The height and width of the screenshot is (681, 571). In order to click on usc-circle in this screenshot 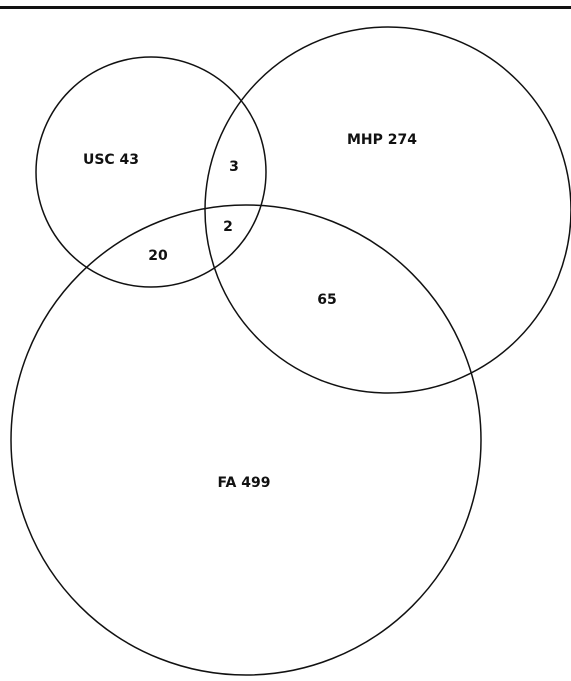, I will do `click(151, 172)`.